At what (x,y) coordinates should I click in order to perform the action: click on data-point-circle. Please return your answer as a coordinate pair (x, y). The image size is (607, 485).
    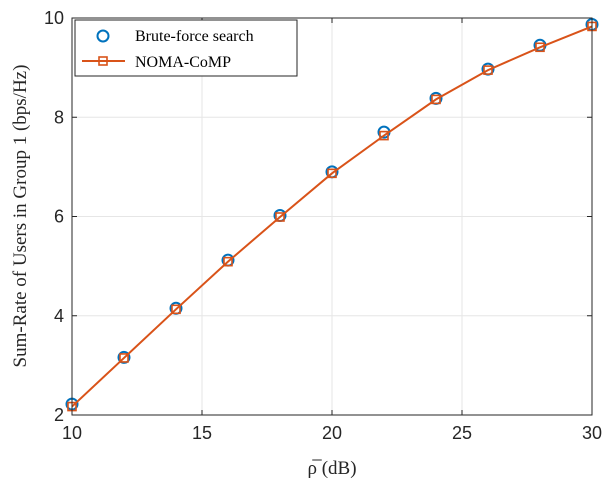
    Looking at the image, I should click on (124, 357).